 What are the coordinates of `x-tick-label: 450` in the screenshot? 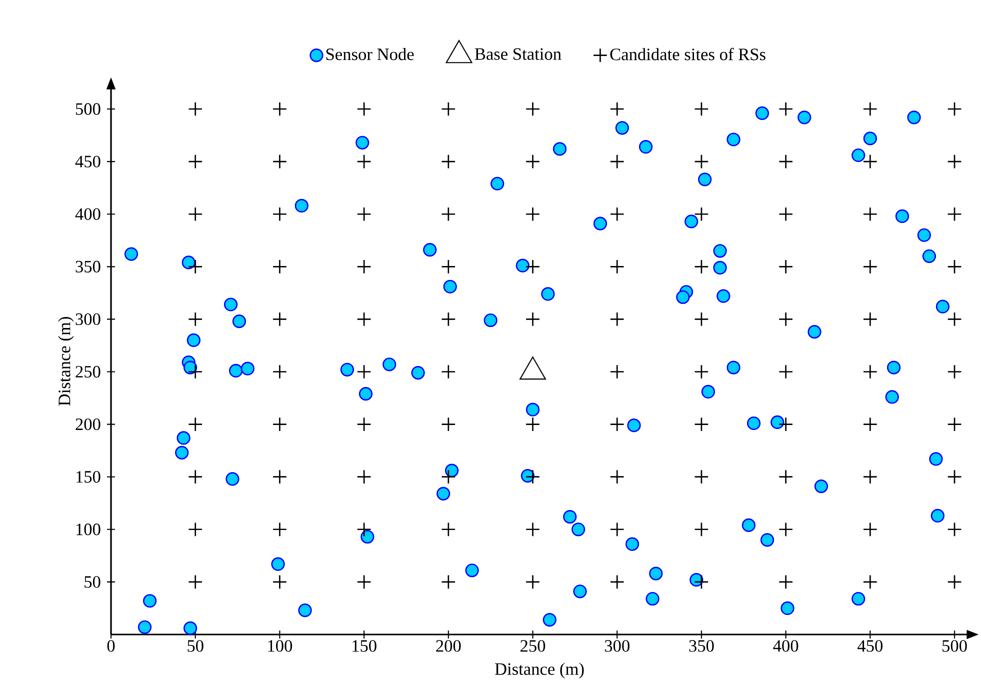 It's located at (870, 646).